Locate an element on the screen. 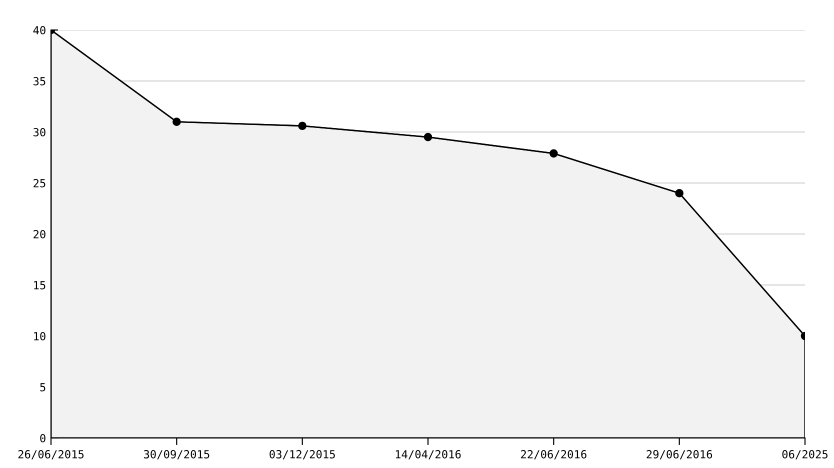 Image resolution: width=834 pixels, height=468 pixels. y-tick-label: 5 is located at coordinates (43, 387).